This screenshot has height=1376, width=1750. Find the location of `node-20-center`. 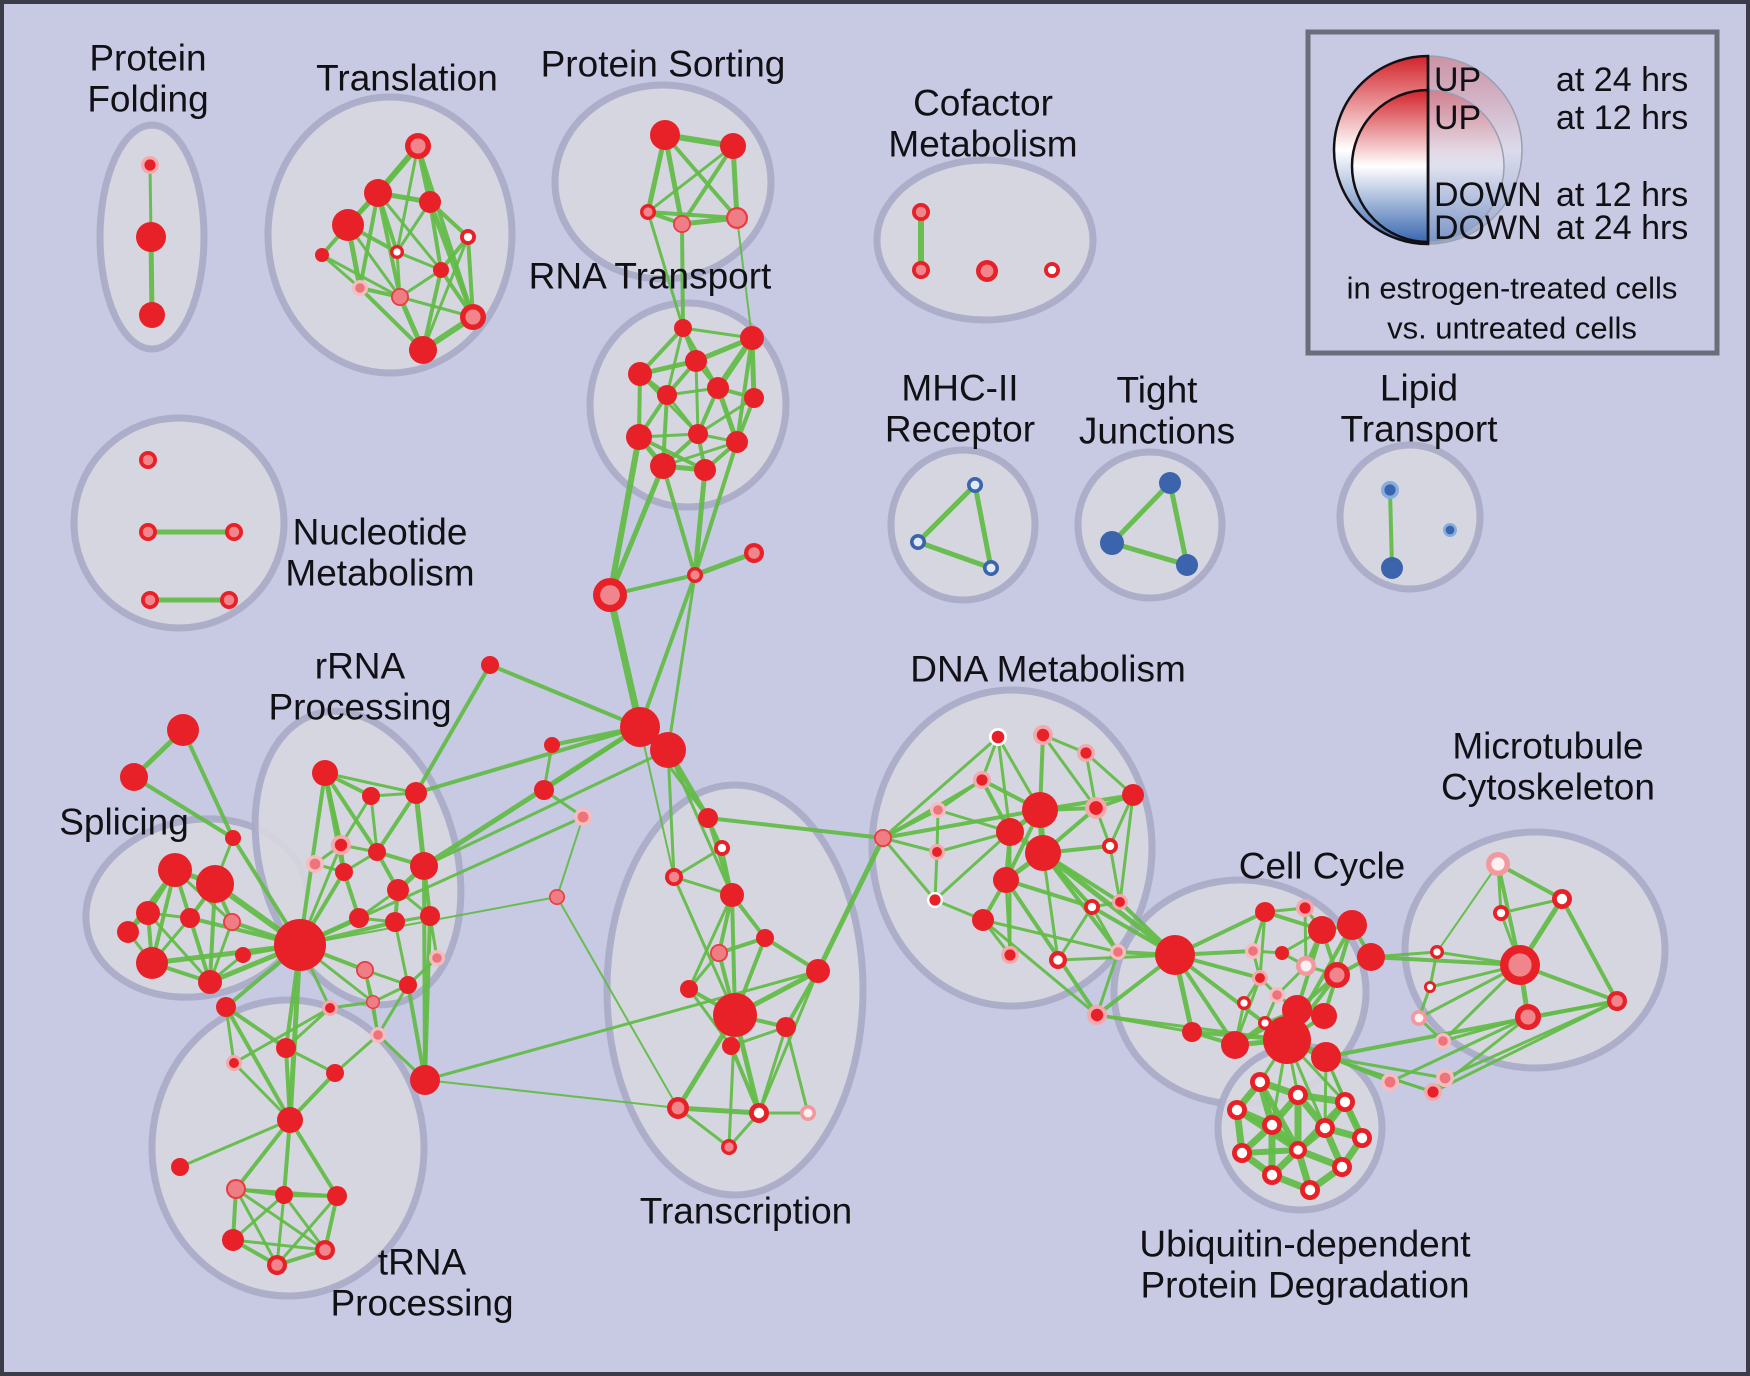

node-20-center is located at coordinates (921, 212).